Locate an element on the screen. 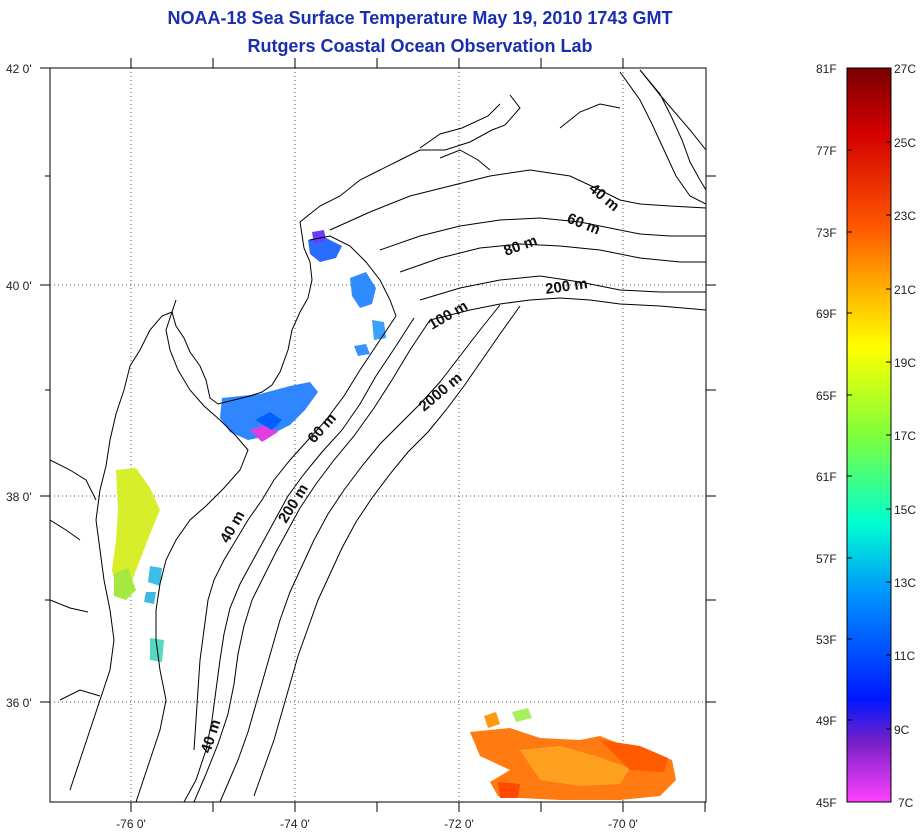 The image size is (920, 832). lat-label: 38 0' is located at coordinates (19, 497).